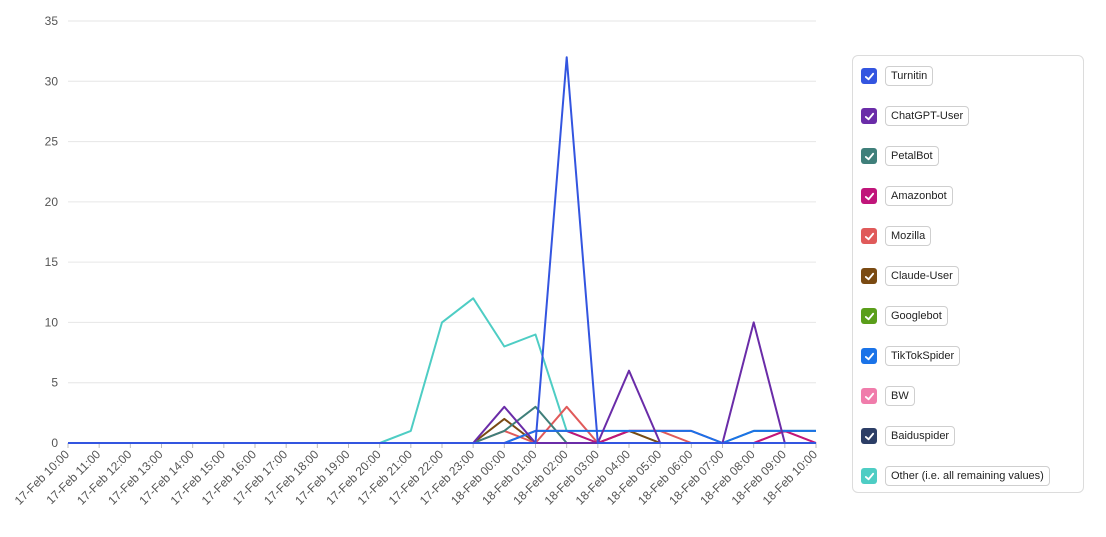  Describe the element at coordinates (54, 443) in the screenshot. I see `y-tick-label: 0` at that location.